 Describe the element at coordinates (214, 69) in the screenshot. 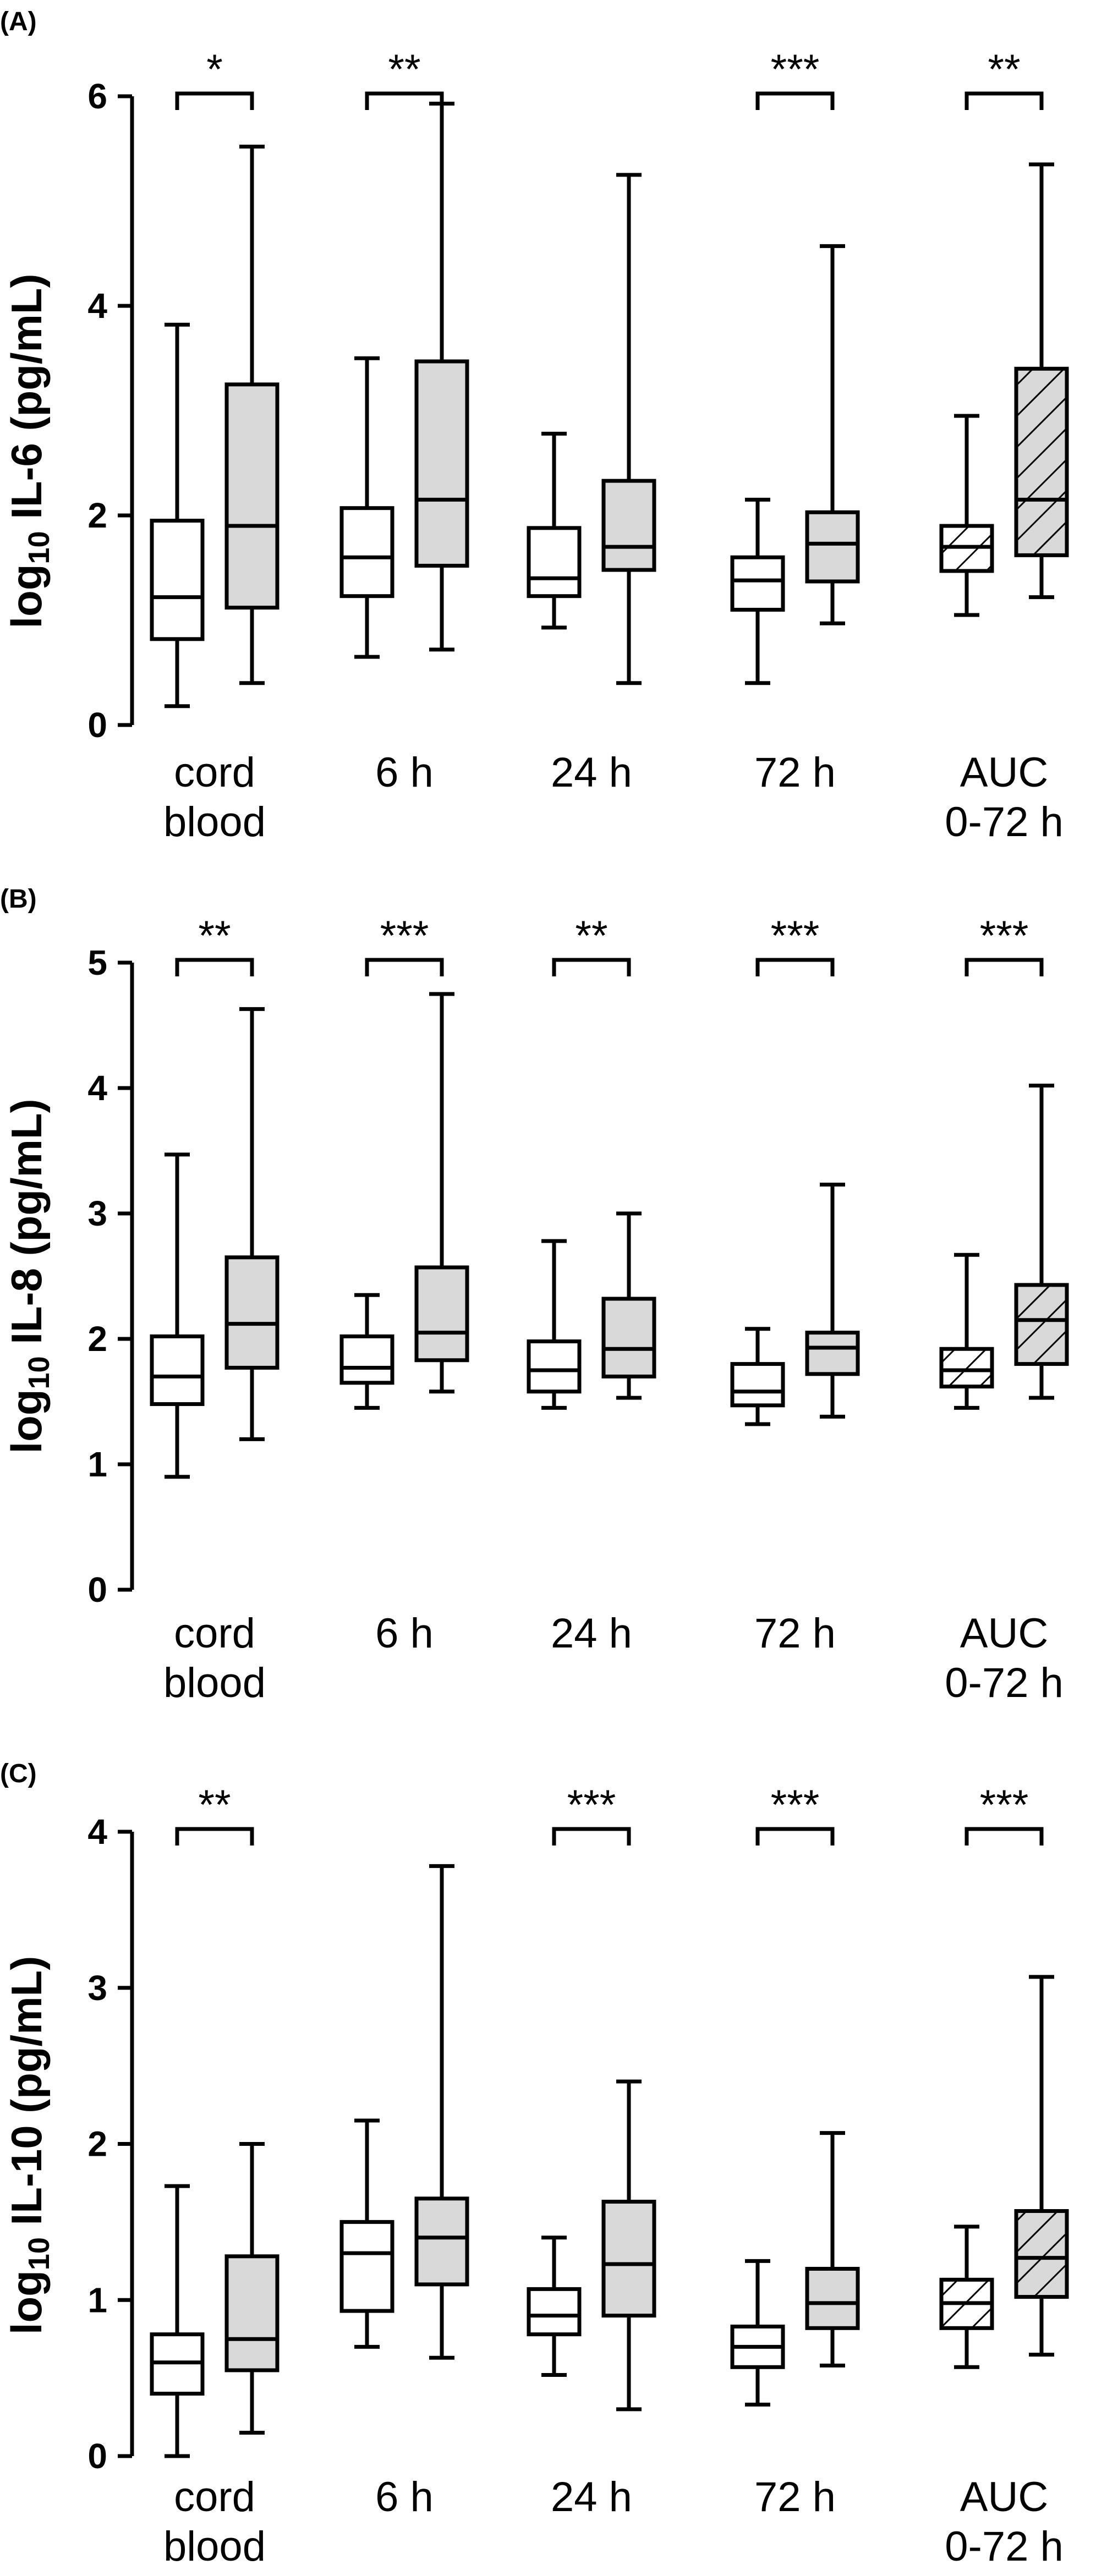

I see `significance-label: *` at that location.